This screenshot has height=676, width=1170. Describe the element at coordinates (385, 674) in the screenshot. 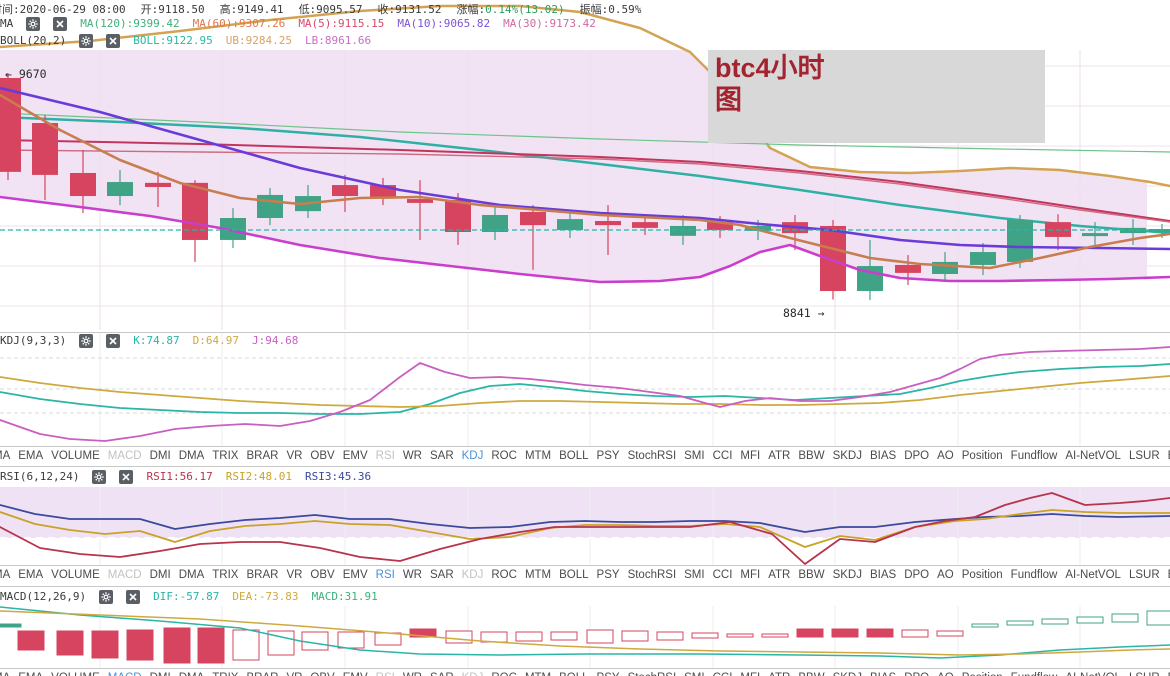

I see `tab-rsi: RSI` at that location.